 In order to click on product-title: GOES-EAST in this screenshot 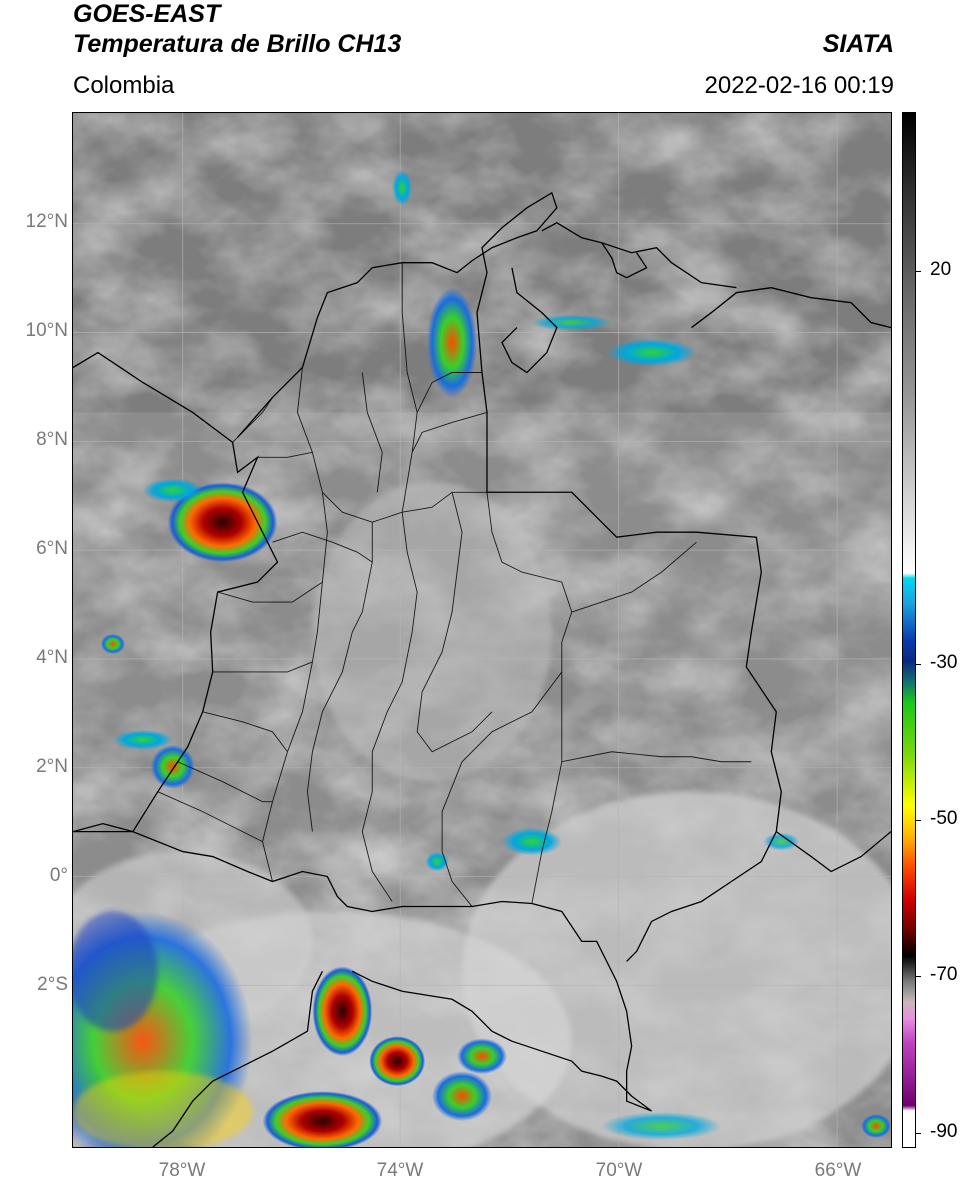, I will do `click(147, 14)`.